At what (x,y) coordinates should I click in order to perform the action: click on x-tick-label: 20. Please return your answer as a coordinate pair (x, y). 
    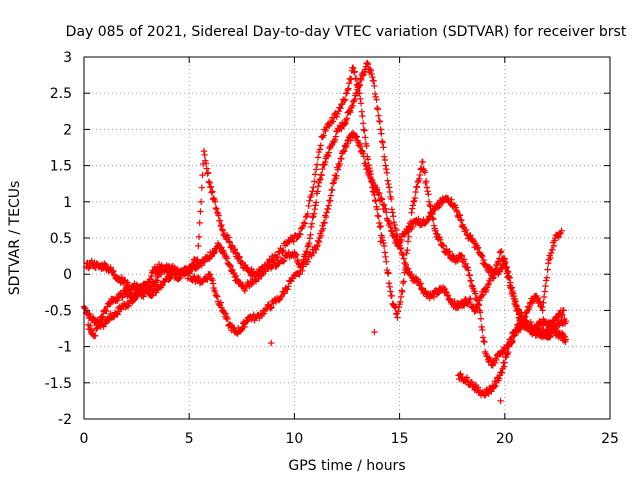
    Looking at the image, I should click on (505, 439).